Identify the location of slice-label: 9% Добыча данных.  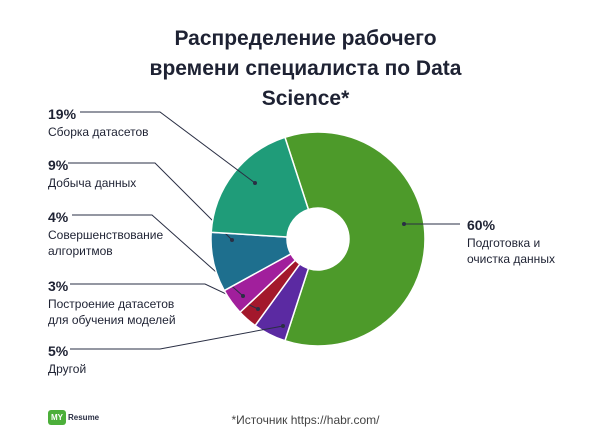
(123, 174).